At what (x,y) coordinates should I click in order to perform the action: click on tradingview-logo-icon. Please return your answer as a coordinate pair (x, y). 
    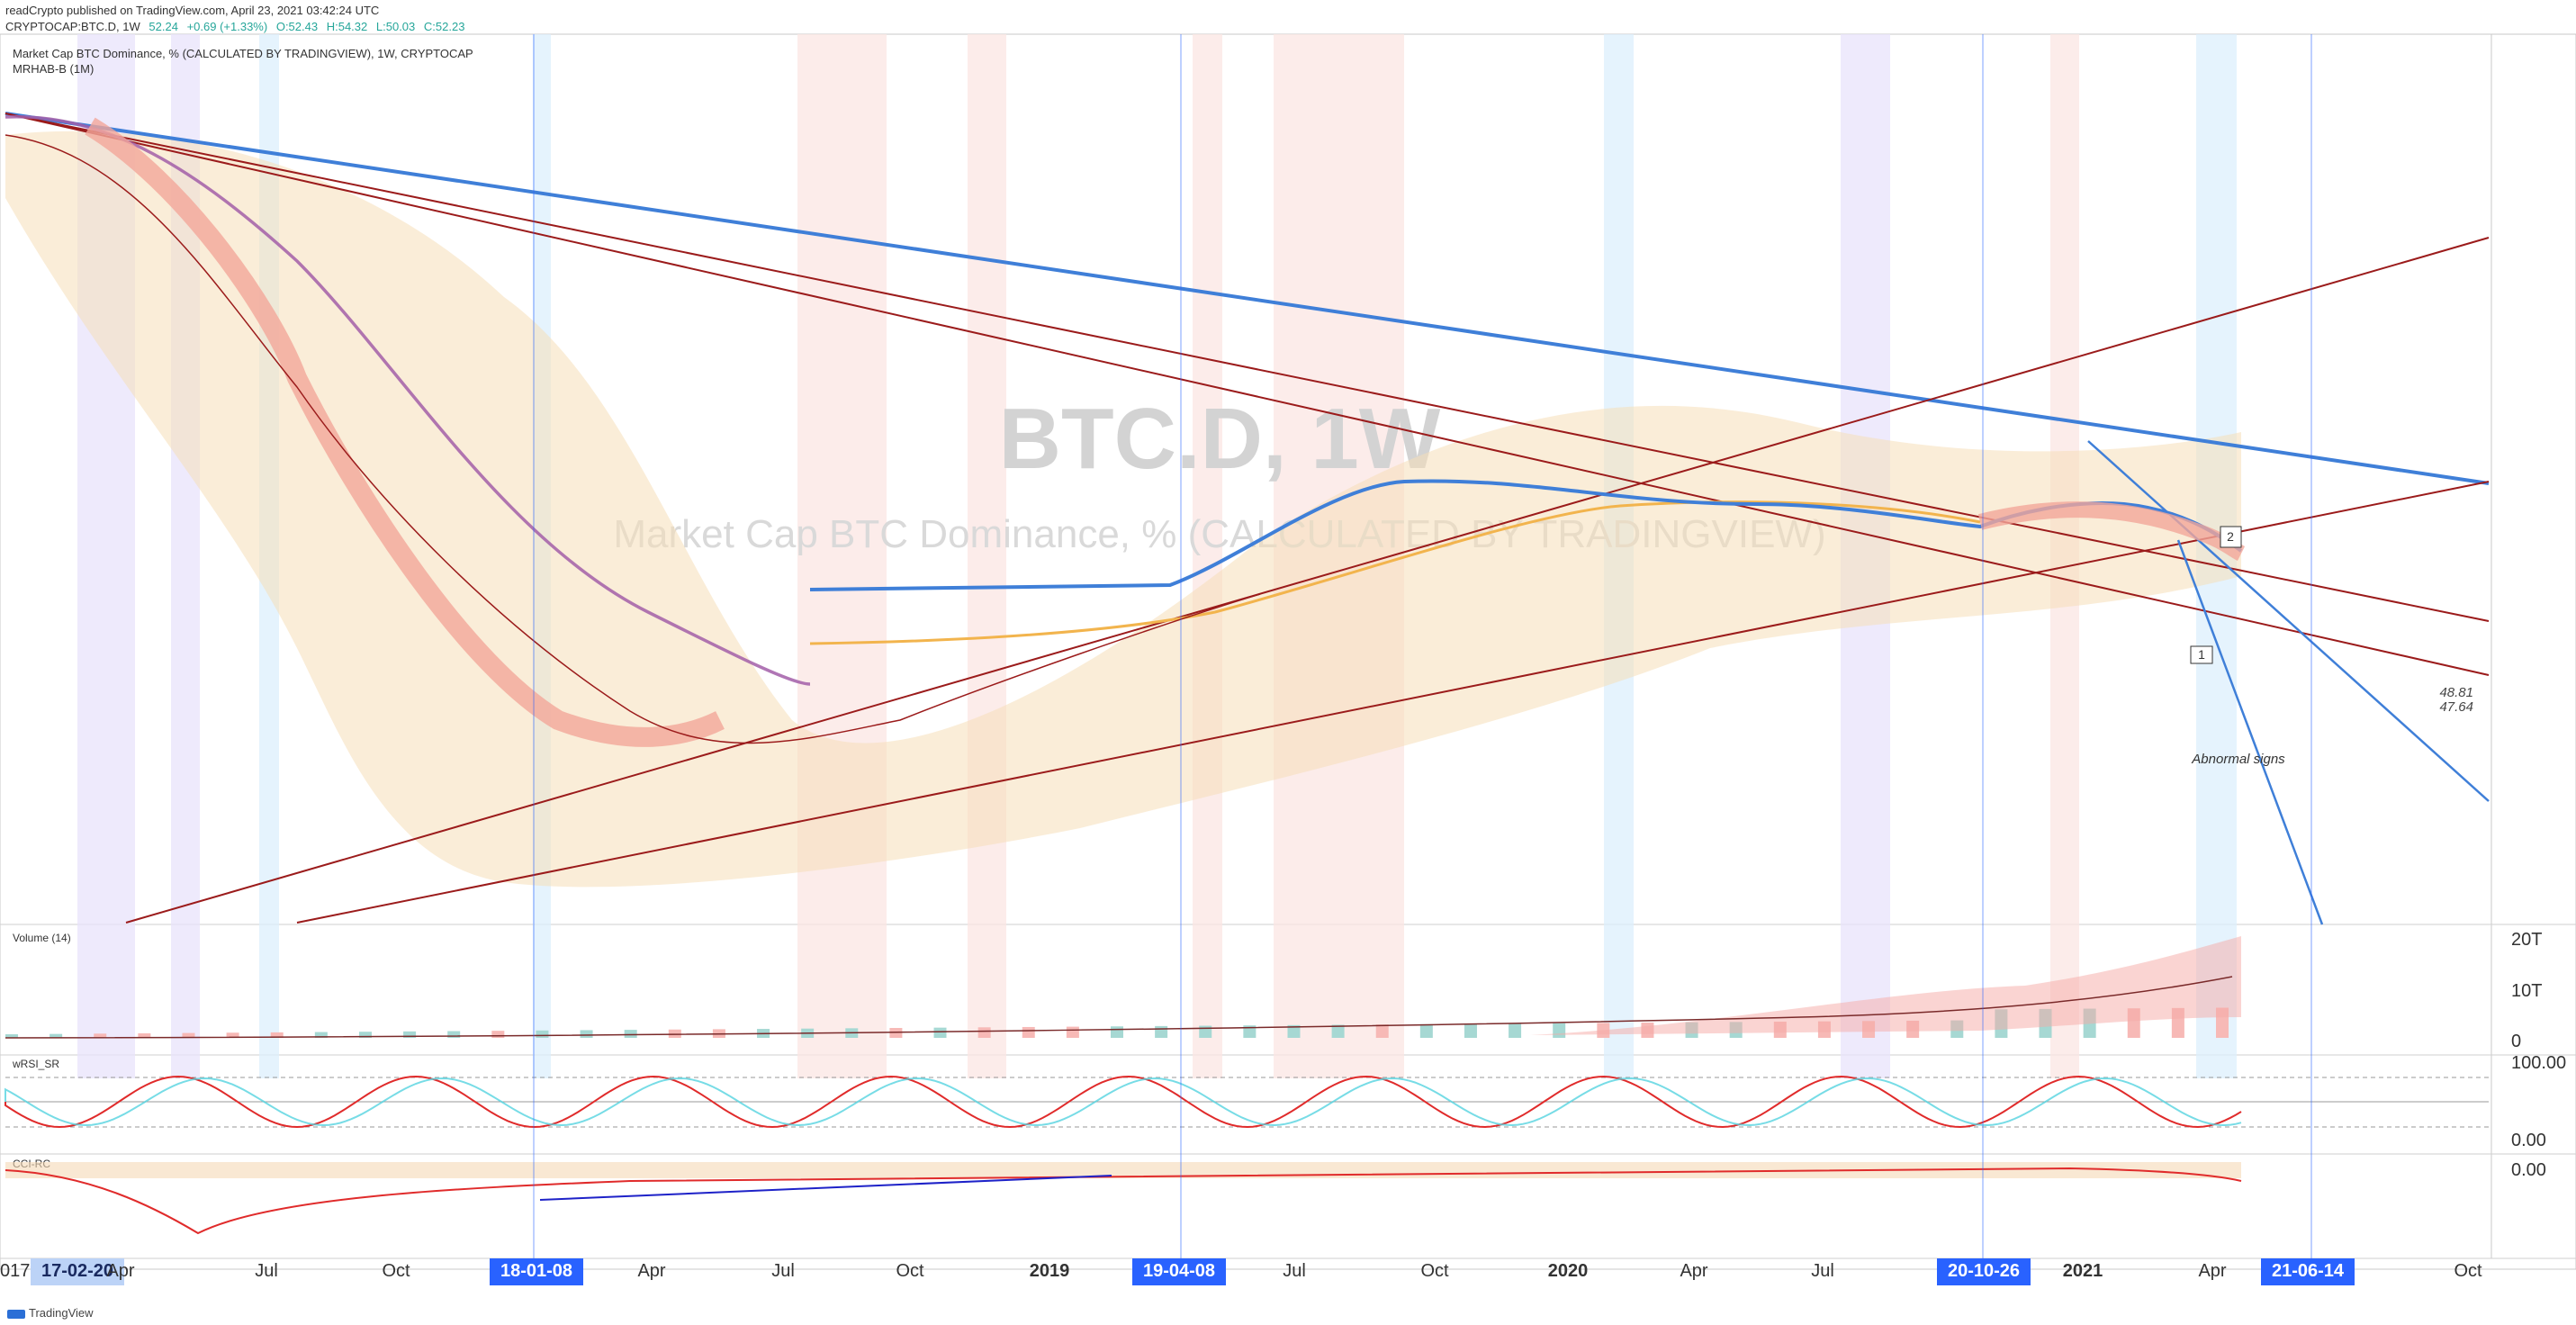
    Looking at the image, I should click on (16, 1314).